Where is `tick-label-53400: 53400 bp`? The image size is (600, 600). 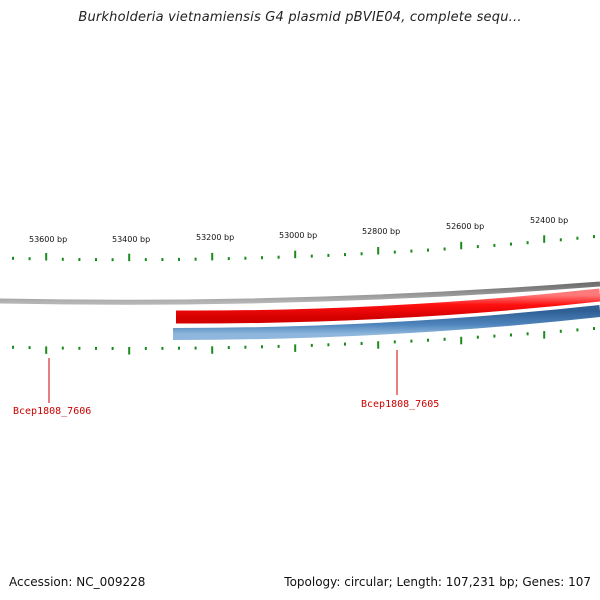 tick-label-53400: 53400 bp is located at coordinates (131, 239).